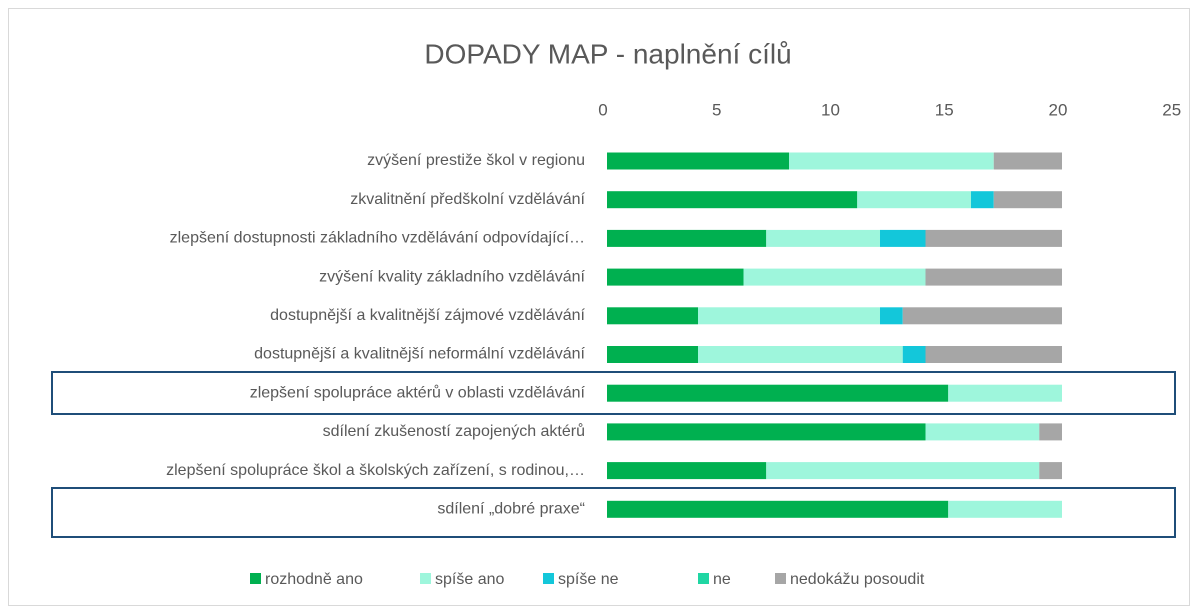 Image resolution: width=1198 pixels, height=614 pixels. Describe the element at coordinates (602, 109) in the screenshot. I see `x-tick-label: 0` at that location.